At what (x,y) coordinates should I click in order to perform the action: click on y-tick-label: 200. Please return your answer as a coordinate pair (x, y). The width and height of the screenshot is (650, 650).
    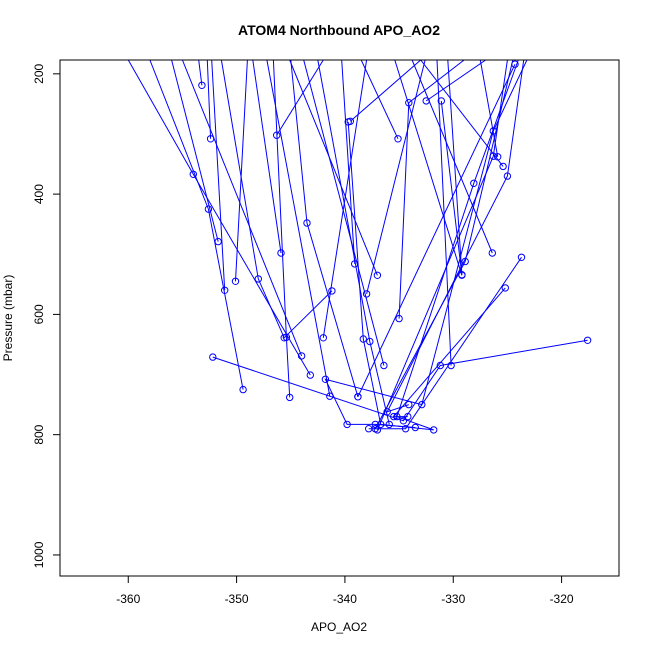
    Looking at the image, I should click on (39, 74).